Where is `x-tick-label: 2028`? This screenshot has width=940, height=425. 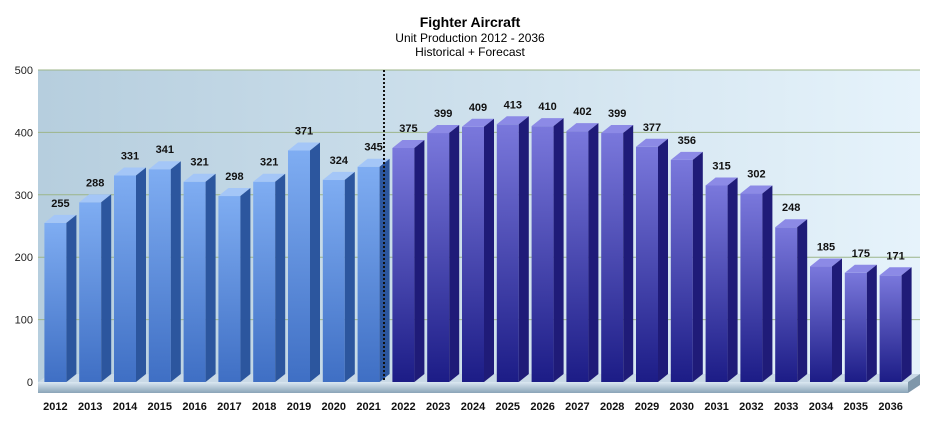
x-tick-label: 2028 is located at coordinates (612, 407).